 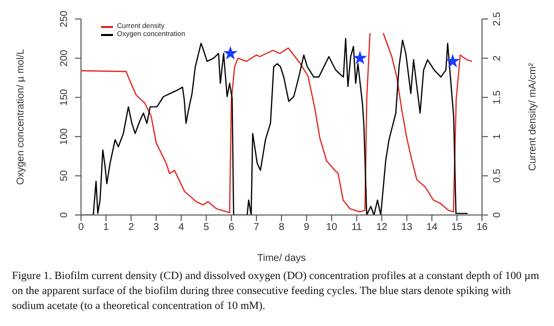 I want to click on x-tick-label: 9, so click(x=307, y=228).